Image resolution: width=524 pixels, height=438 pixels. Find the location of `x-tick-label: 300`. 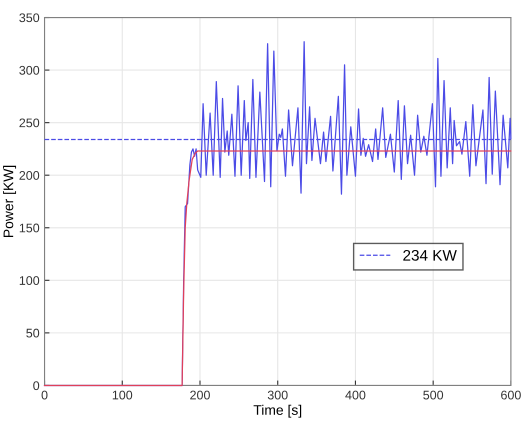

x-tick-label: 300 is located at coordinates (278, 395).